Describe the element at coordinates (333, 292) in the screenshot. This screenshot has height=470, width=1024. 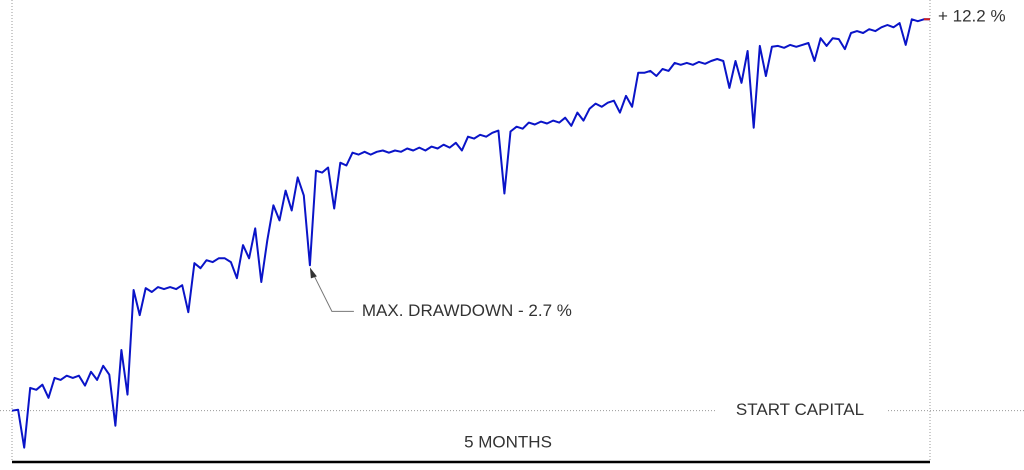
I see `annotation-leader` at that location.